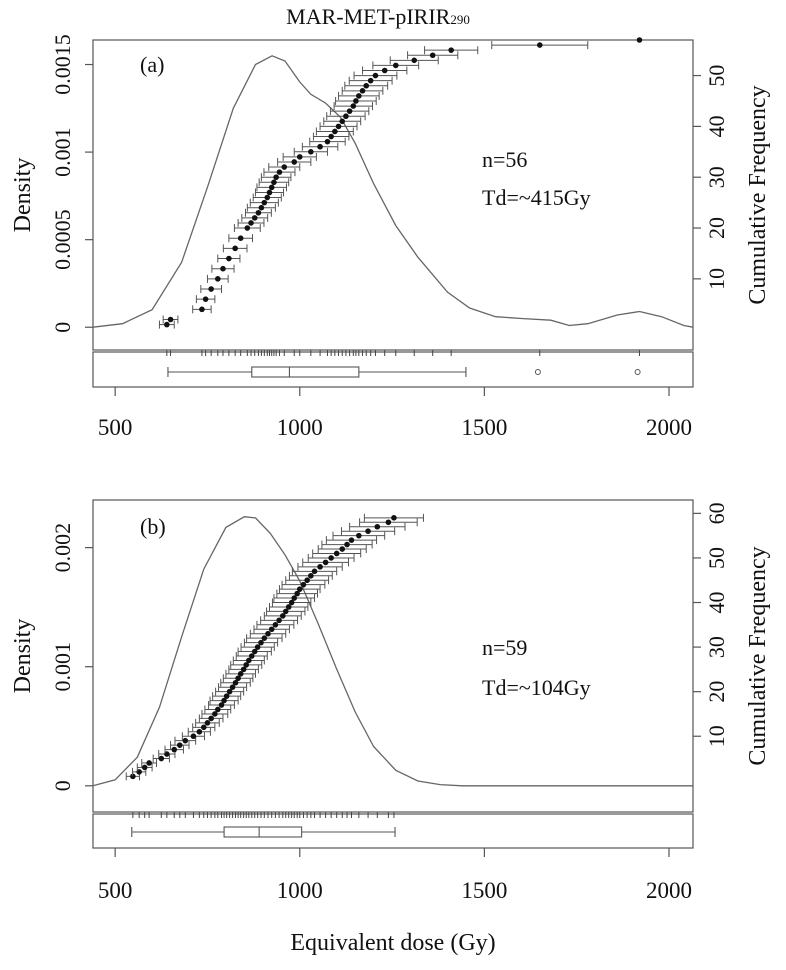 The height and width of the screenshot is (970, 786). I want to click on annotation-td: Td=~104Gy, so click(536, 687).